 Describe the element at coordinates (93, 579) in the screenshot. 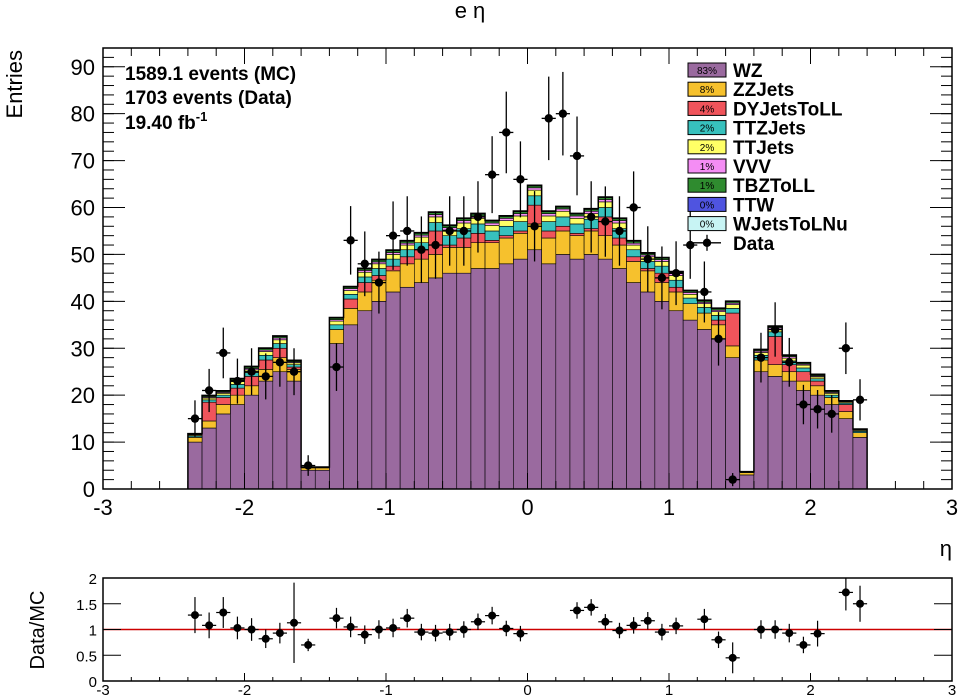

I see `ratio-y-tick-label-4: 2` at that location.